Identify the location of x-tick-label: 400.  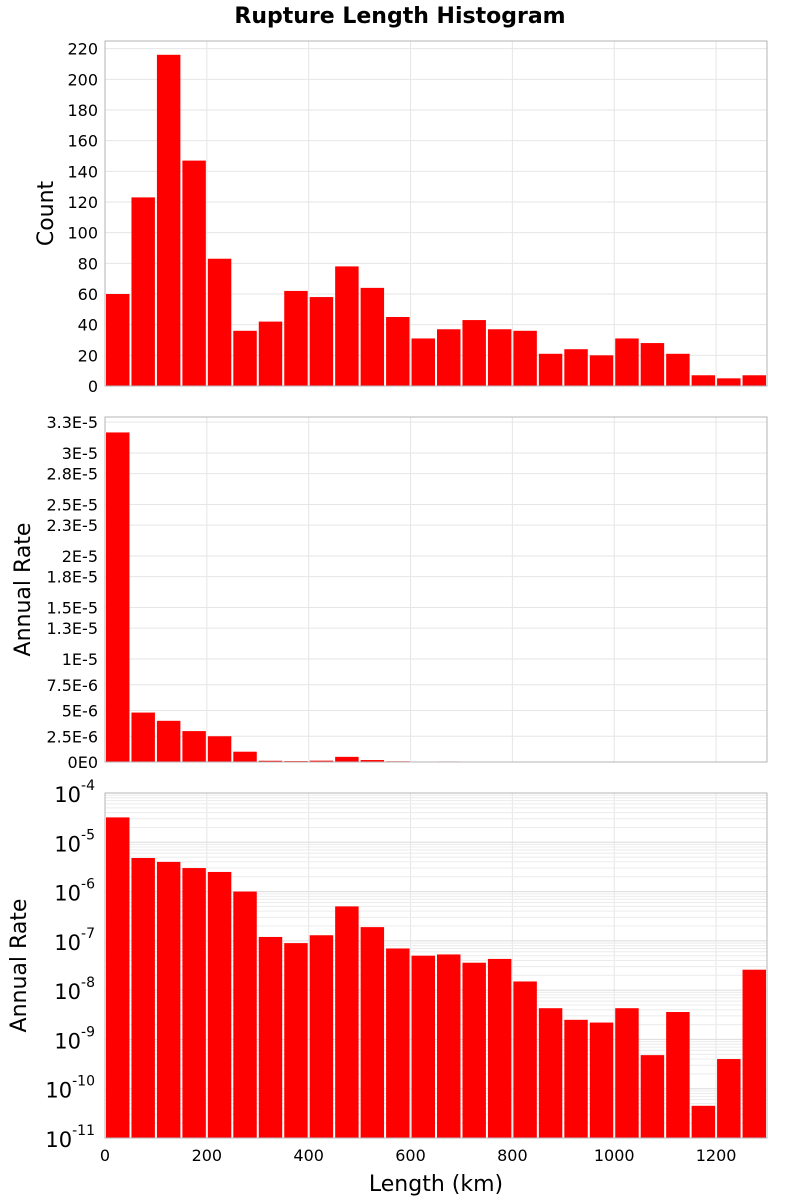
(308, 1155).